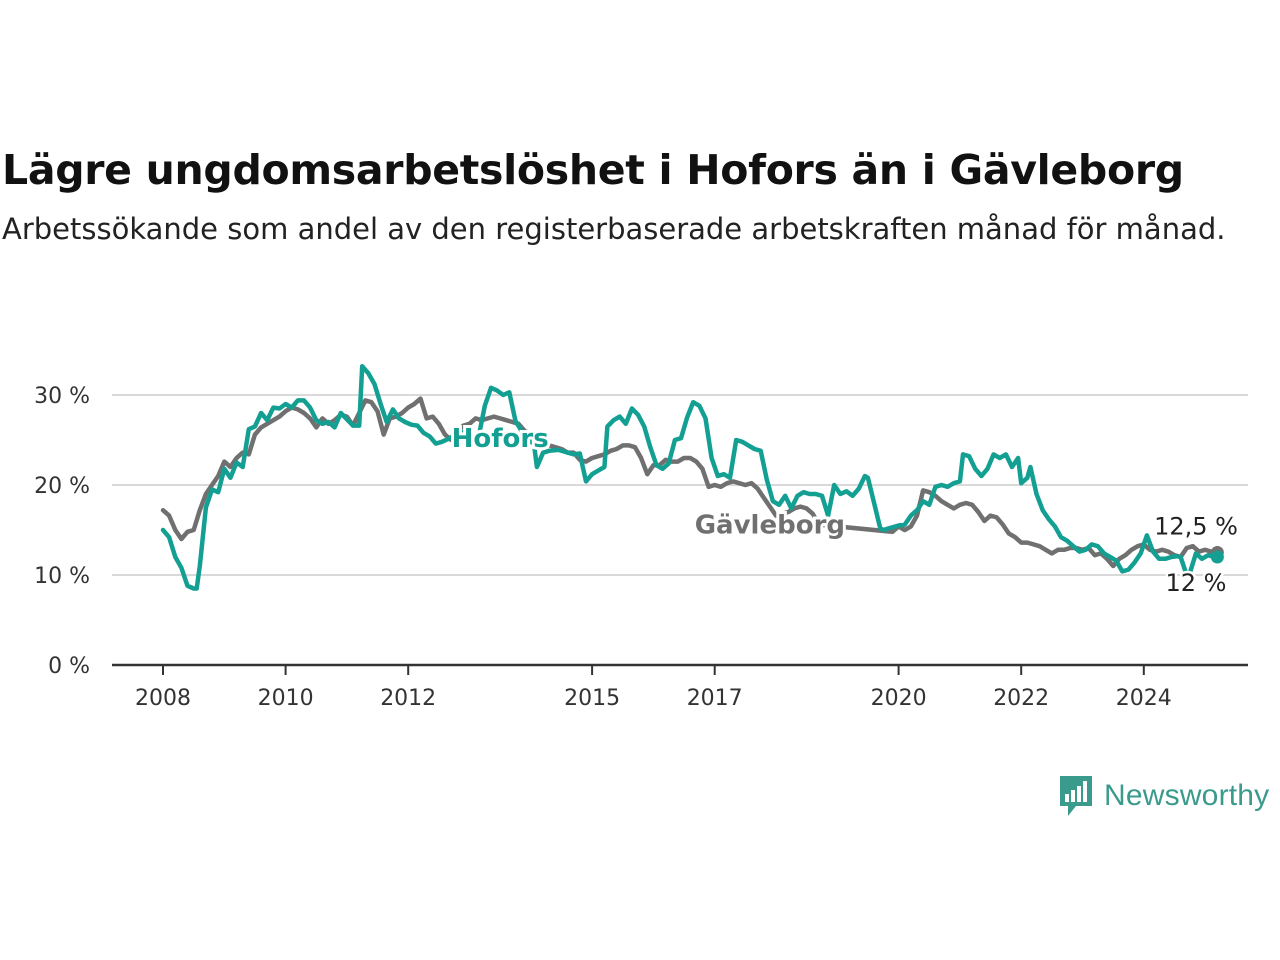  Describe the element at coordinates (500, 439) in the screenshot. I see `series-label-hofors: Hofors` at that location.